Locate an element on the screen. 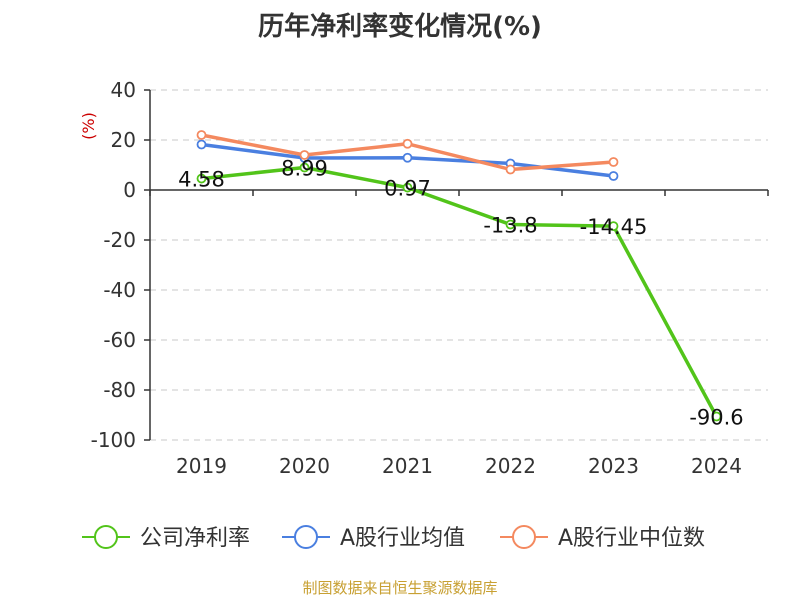  y-tick-label: -60 is located at coordinates (119, 340).